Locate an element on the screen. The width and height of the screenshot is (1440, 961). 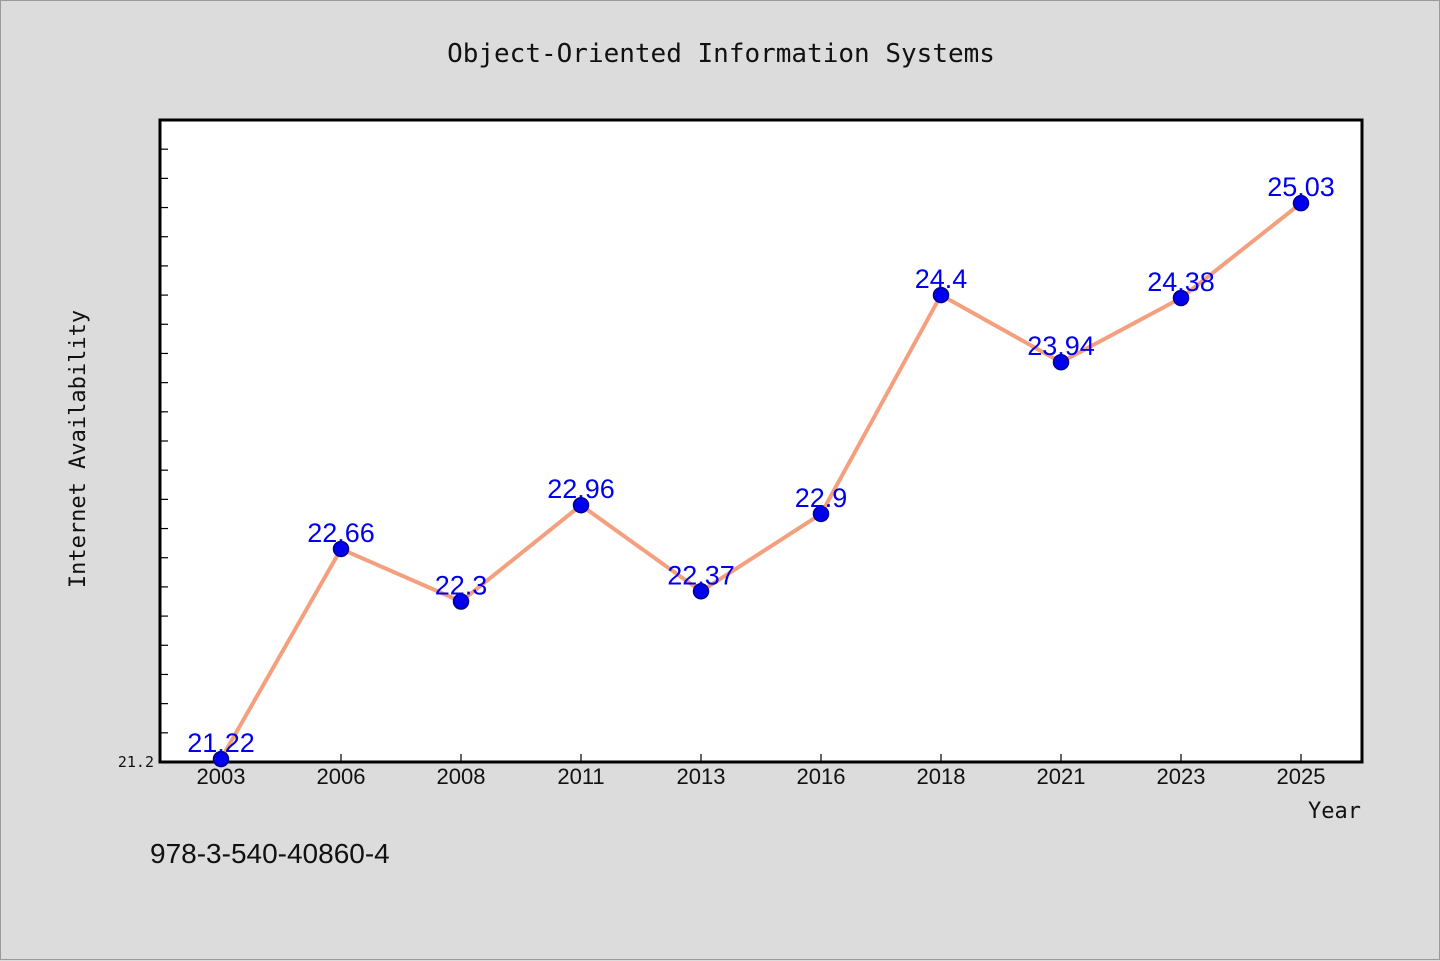
x-tick-label-2006: 2006 is located at coordinates (341, 776).